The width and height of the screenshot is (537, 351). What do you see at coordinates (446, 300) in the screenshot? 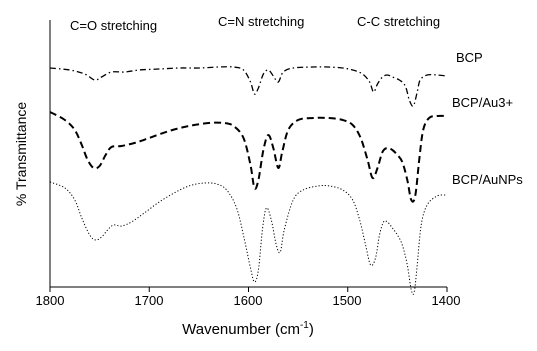
I see `x-tick-label: 1400` at bounding box center [446, 300].